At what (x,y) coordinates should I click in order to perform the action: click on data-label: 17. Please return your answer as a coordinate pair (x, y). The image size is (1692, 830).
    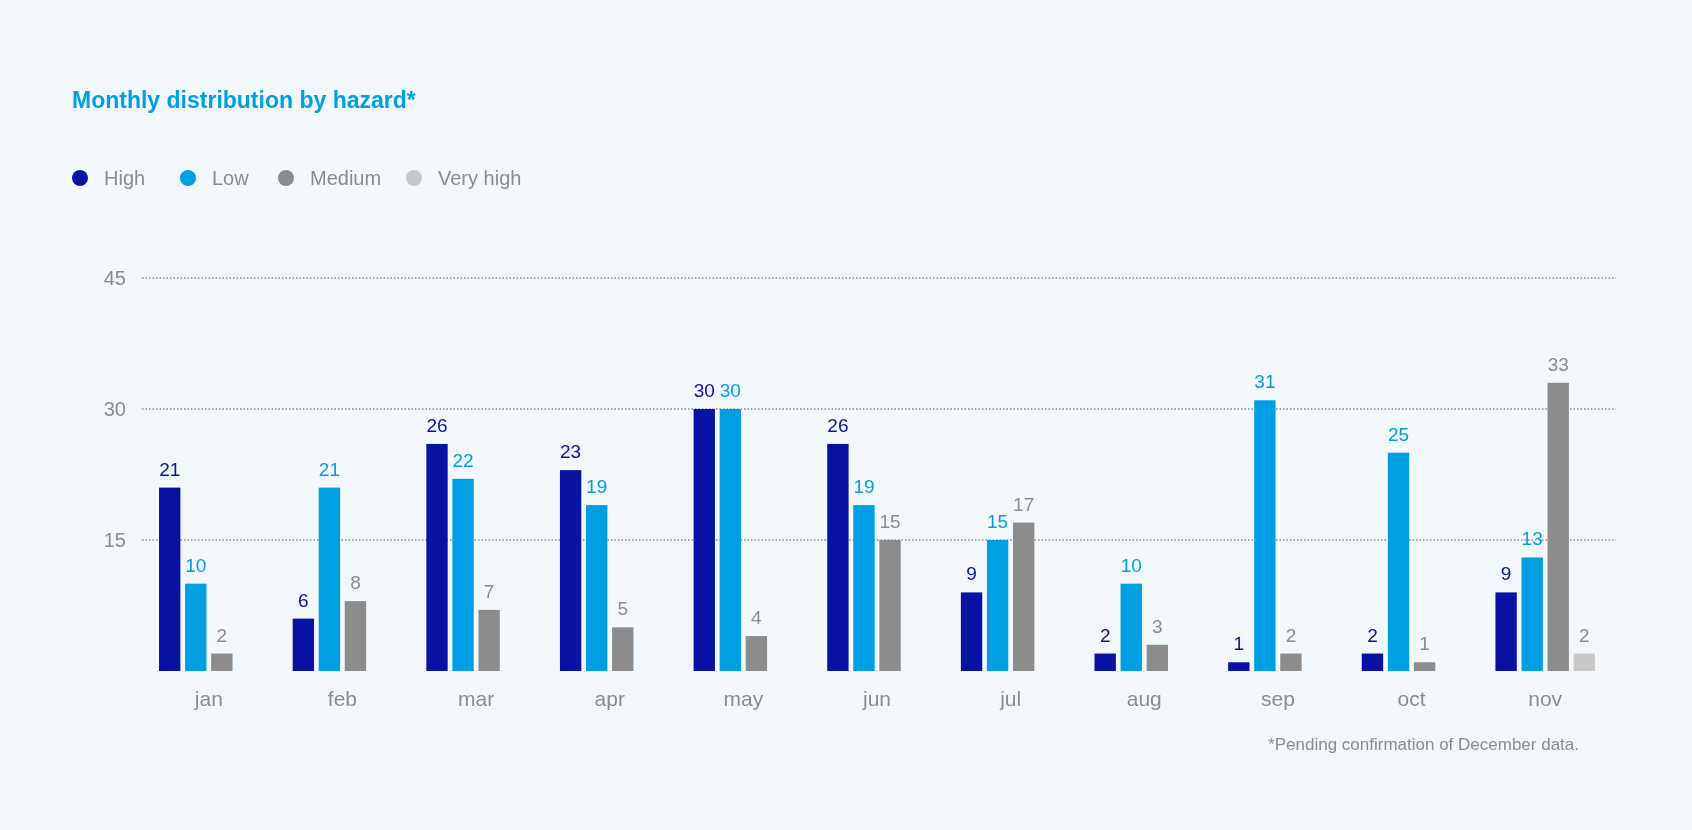
    Looking at the image, I should click on (1024, 504).